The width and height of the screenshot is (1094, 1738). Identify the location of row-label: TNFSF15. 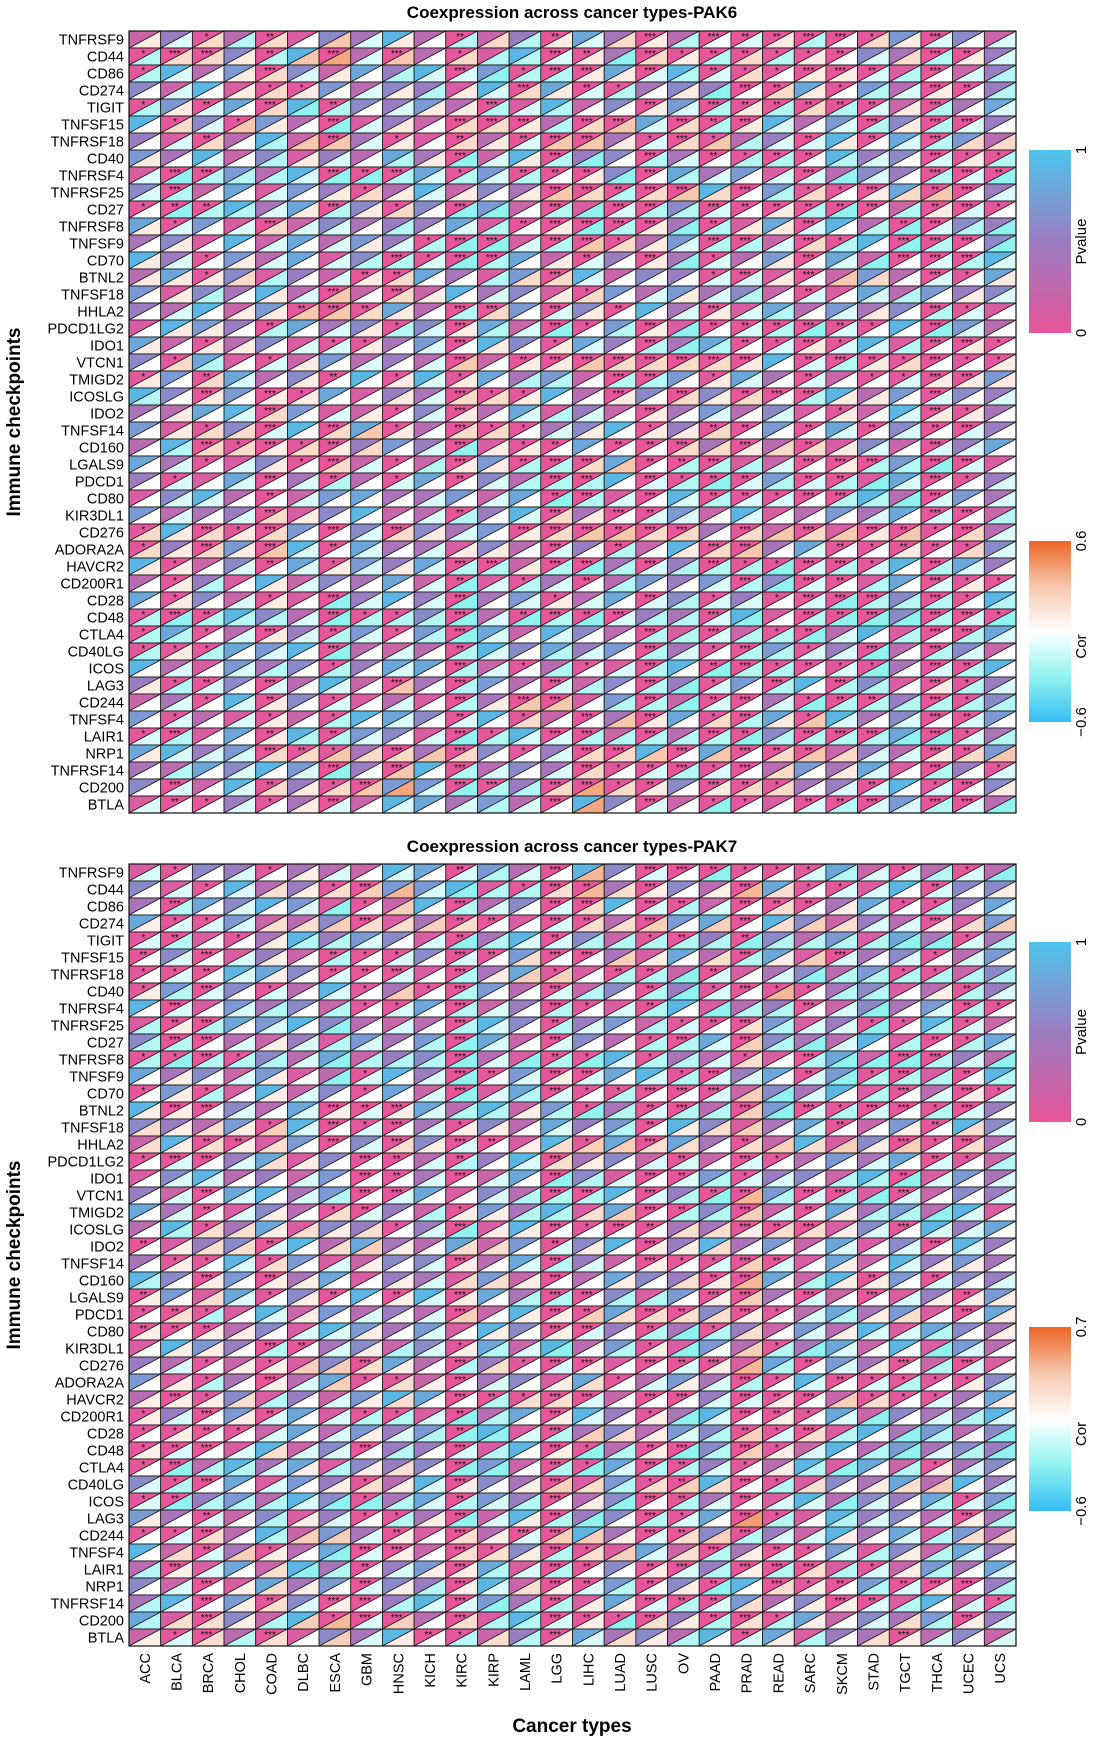
(92, 126).